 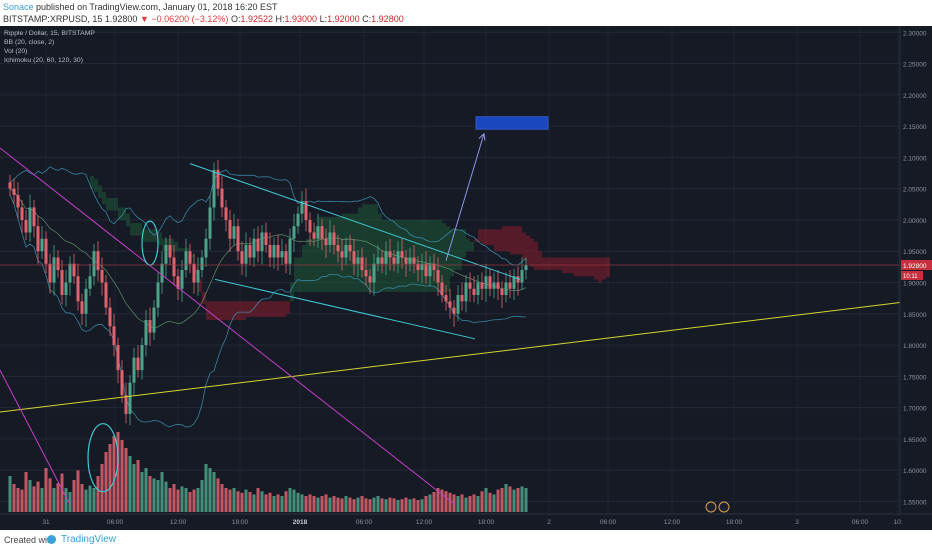 I want to click on tradingview-brand: TradingView, so click(x=89, y=539).